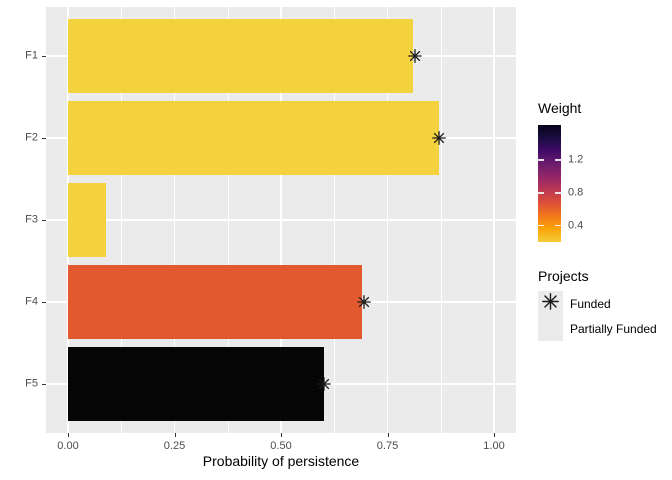  I want to click on legend-item-funded: Funded, so click(574, 303).